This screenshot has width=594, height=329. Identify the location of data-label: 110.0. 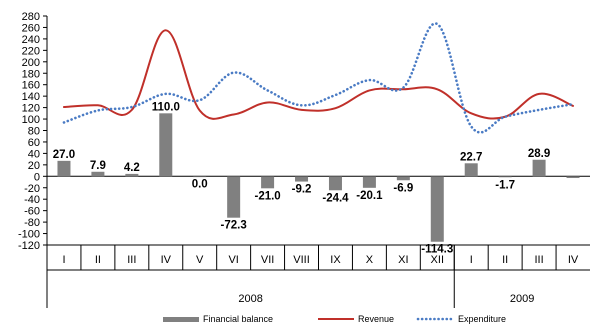
(166, 107).